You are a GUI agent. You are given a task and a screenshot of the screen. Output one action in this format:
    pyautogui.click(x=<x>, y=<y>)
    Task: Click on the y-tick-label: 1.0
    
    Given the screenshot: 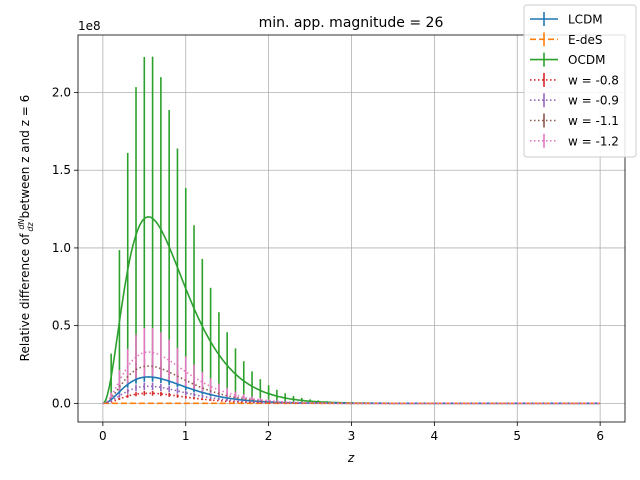 What is the action you would take?
    pyautogui.click(x=61, y=248)
    